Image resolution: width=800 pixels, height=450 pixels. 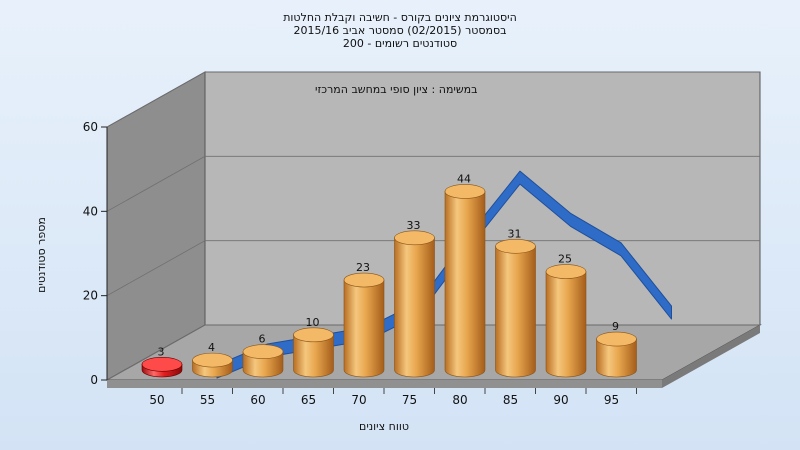 What do you see at coordinates (414, 225) in the screenshot?
I see `bar-data-label: 33` at bounding box center [414, 225].